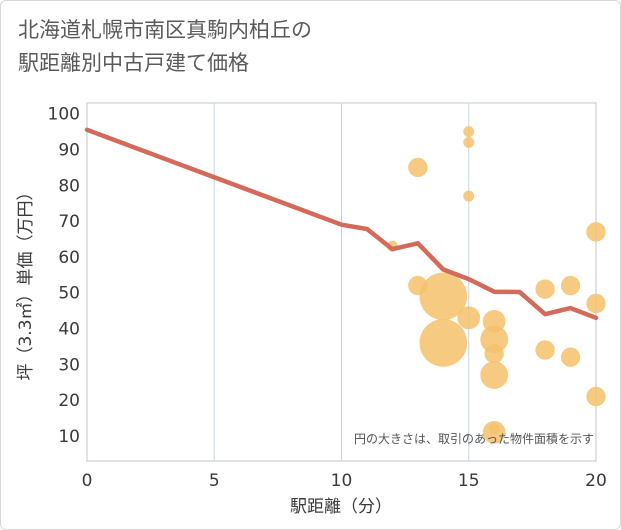 The image size is (621, 530). Describe the element at coordinates (69, 365) in the screenshot. I see `y-tick-label: 30` at that location.